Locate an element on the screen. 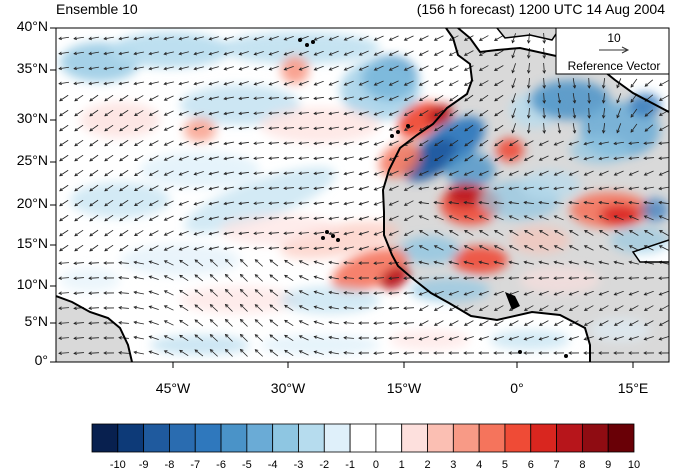 Image resolution: width=673 pixels, height=471 pixels. colorbar-label: -5 is located at coordinates (246, 465).